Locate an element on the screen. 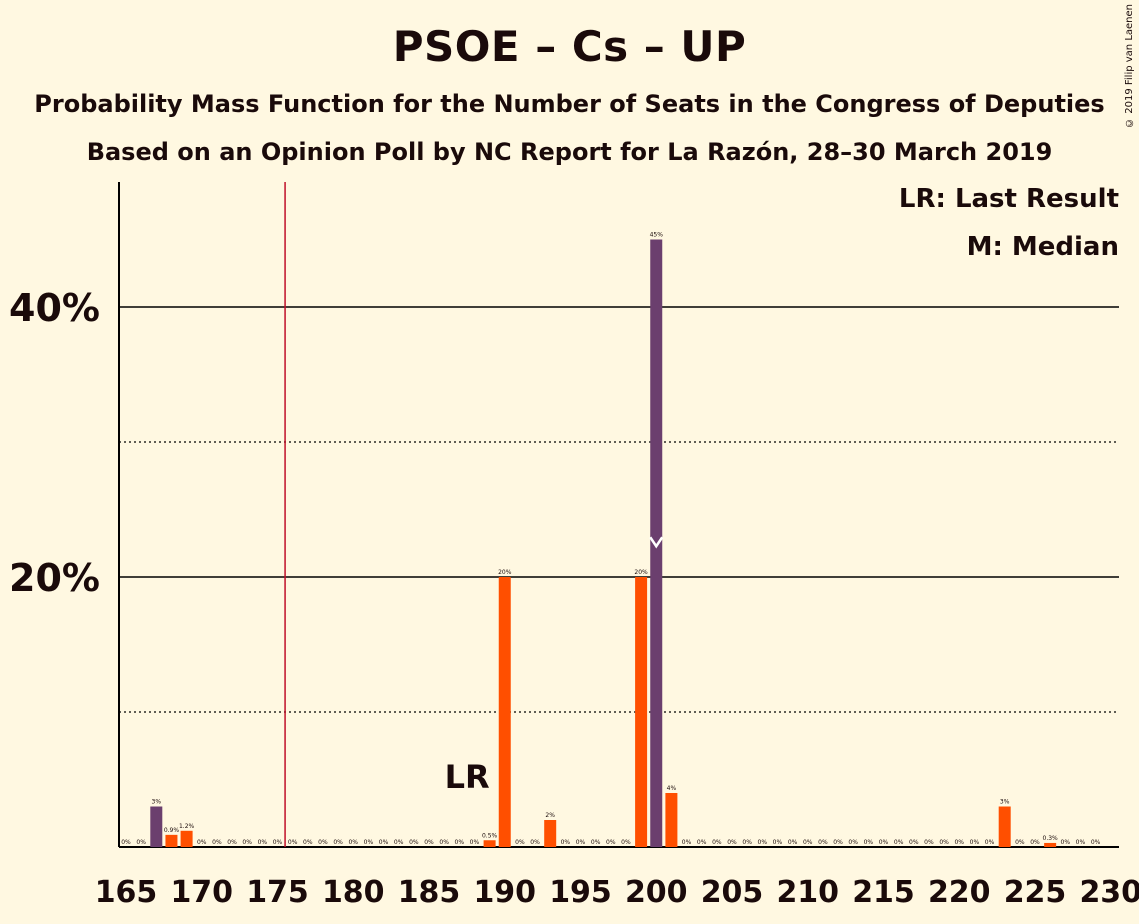 Image resolution: width=1139 pixels, height=924 pixels. x-tick-label: 230 is located at coordinates (1109, 892).